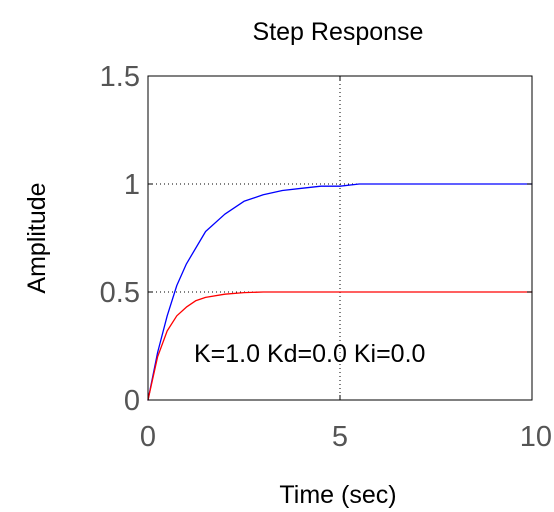  Describe the element at coordinates (309, 354) in the screenshot. I see `parameter-annotation: K=1.0 Kd=0.0 Ki=0.0` at that location.